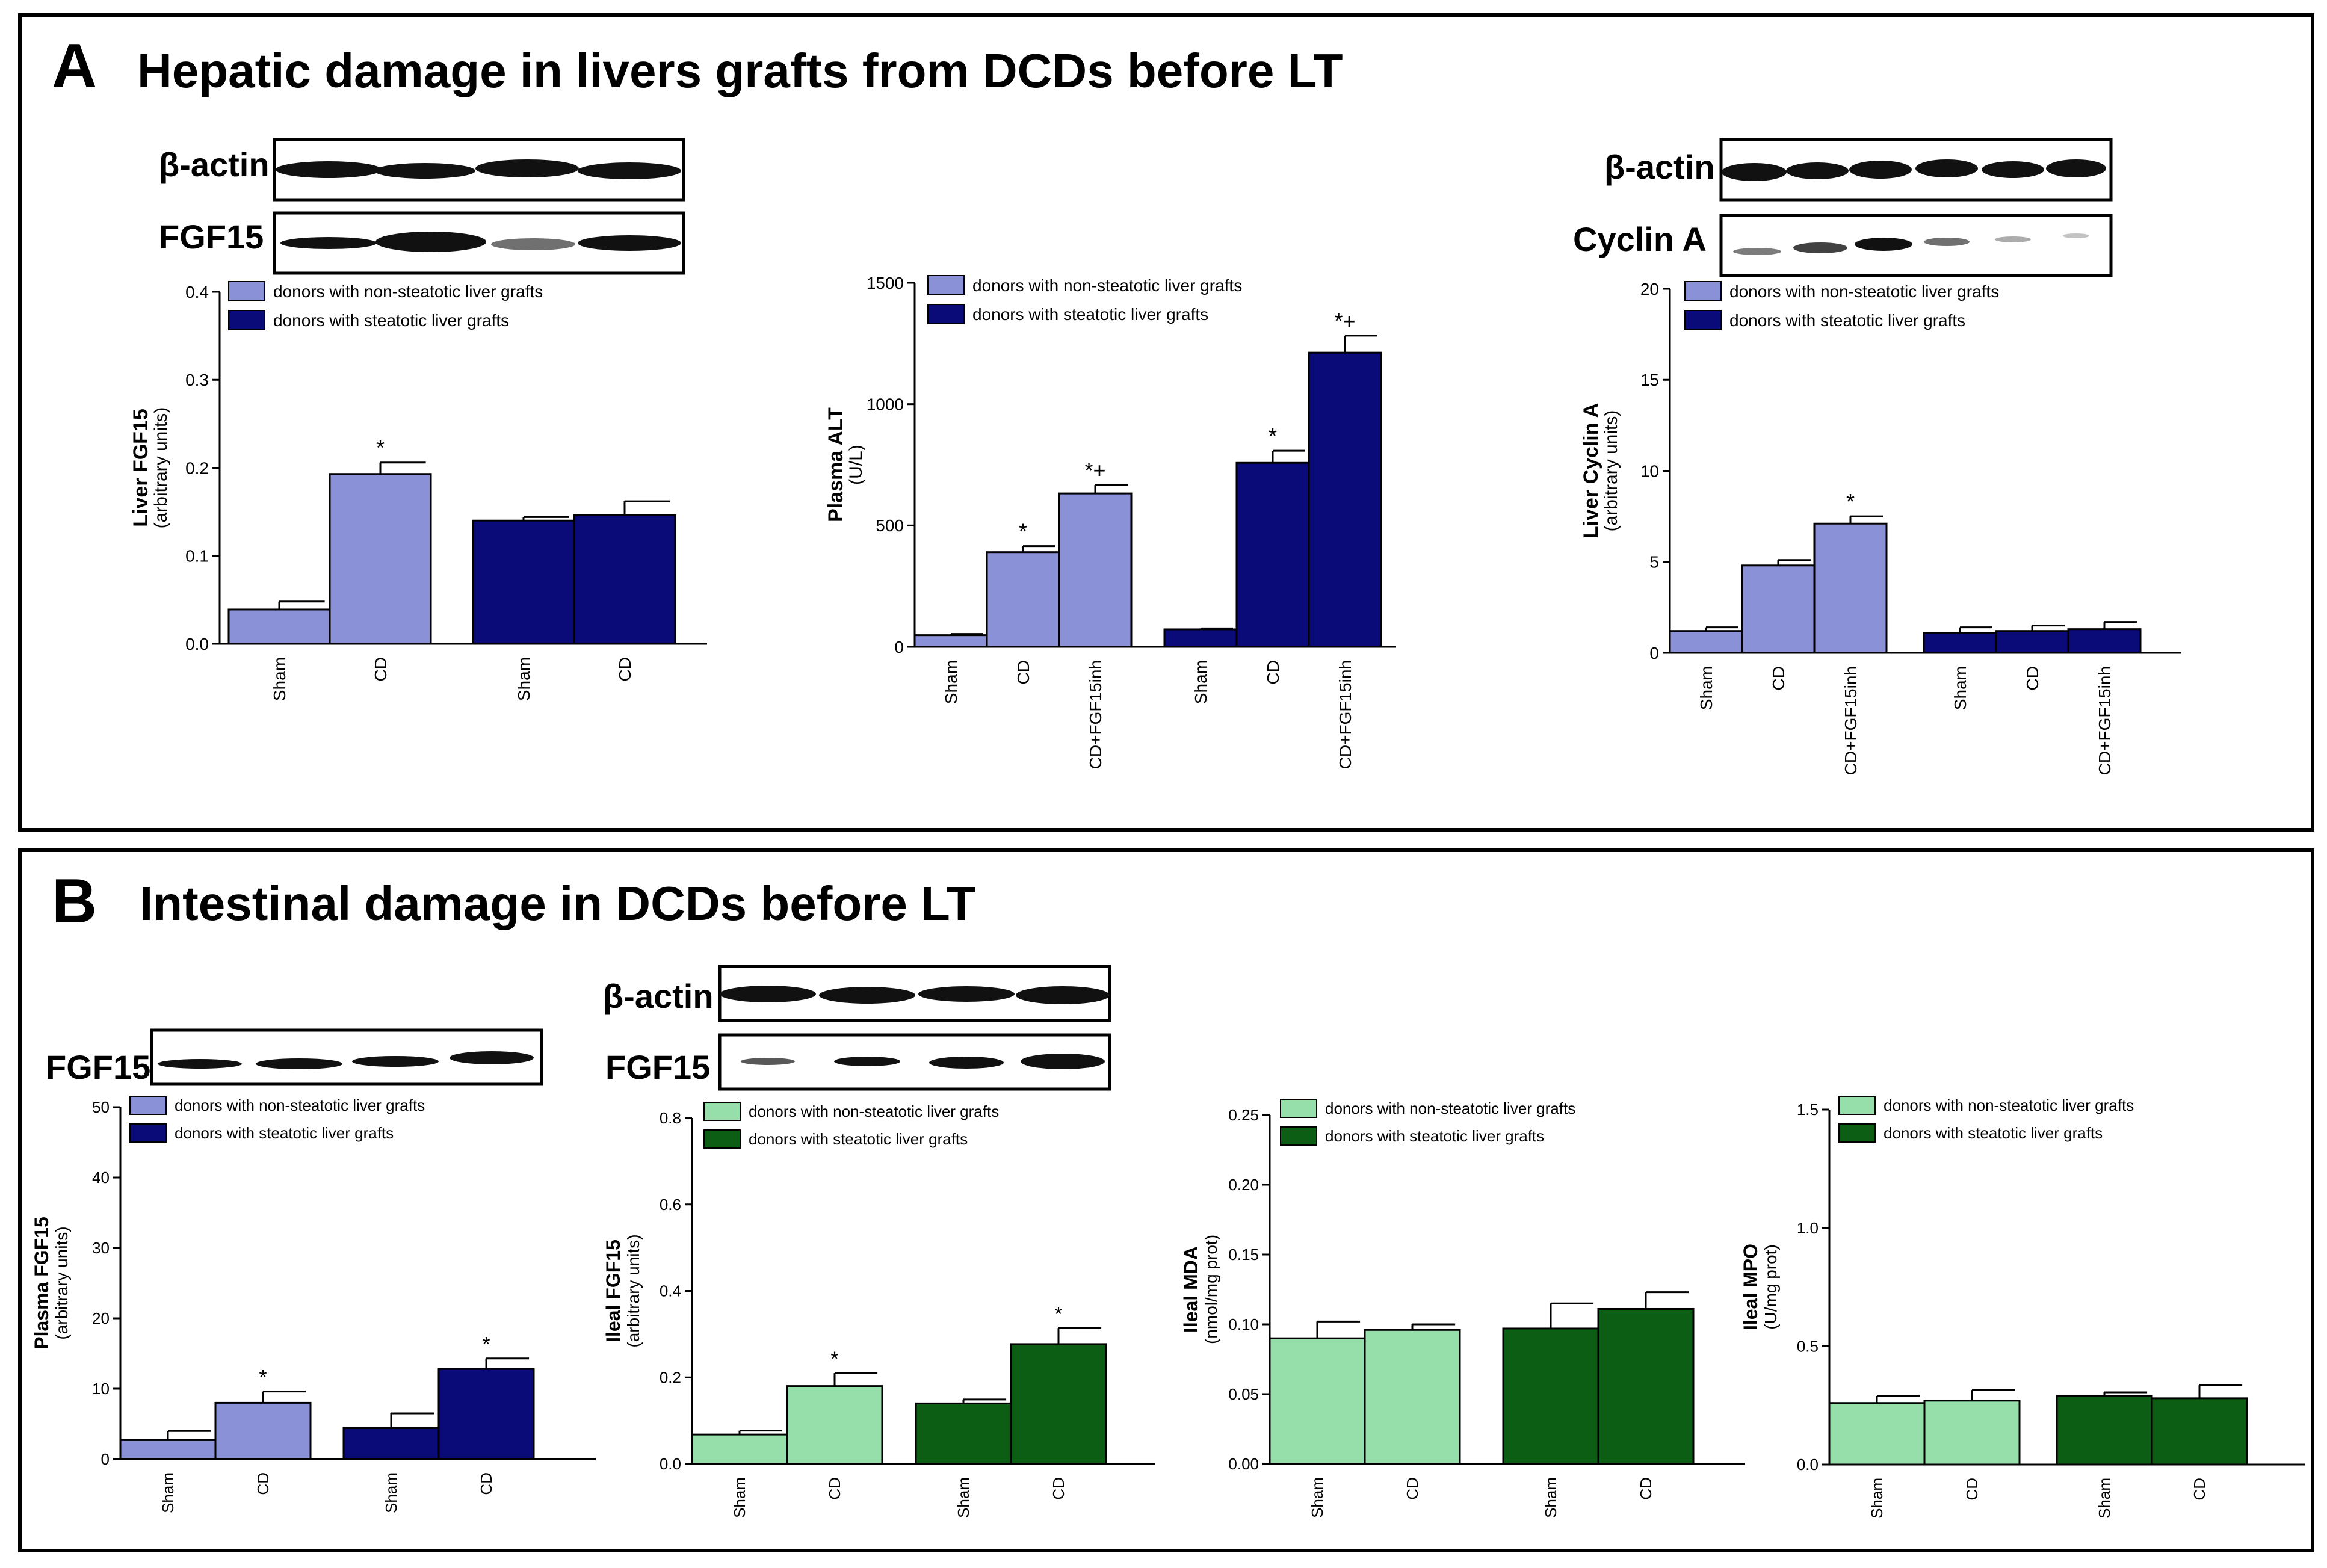  Describe the element at coordinates (915, 1028) in the screenshot. I see `western-blot-ileal-fgf15` at that location.